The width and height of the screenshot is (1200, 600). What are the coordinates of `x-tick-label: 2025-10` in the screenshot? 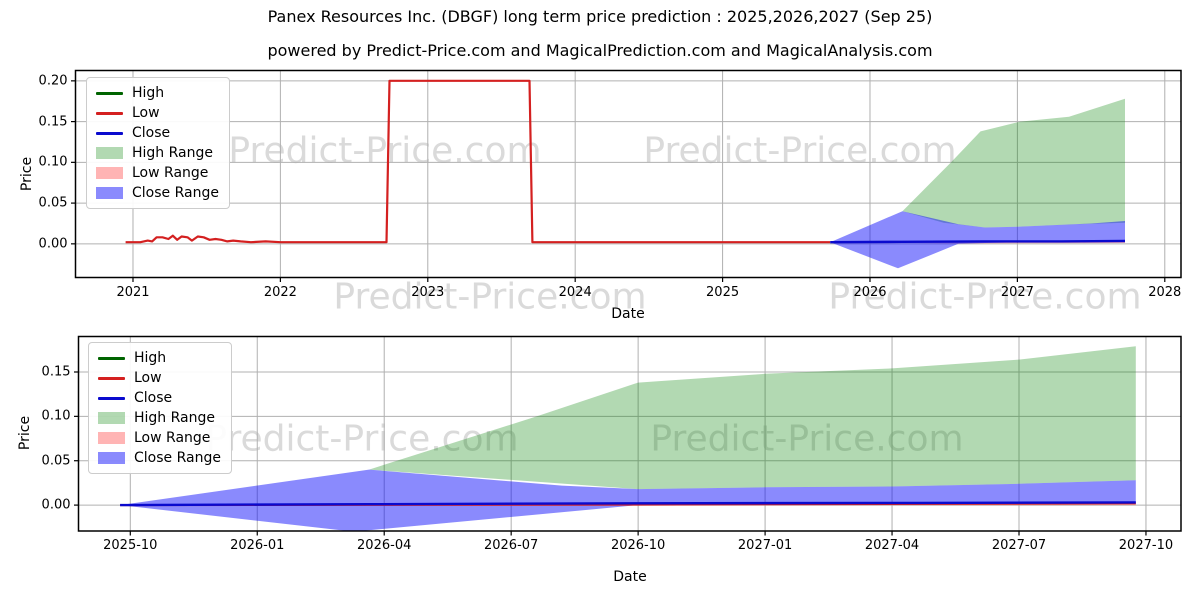 It's located at (130, 545).